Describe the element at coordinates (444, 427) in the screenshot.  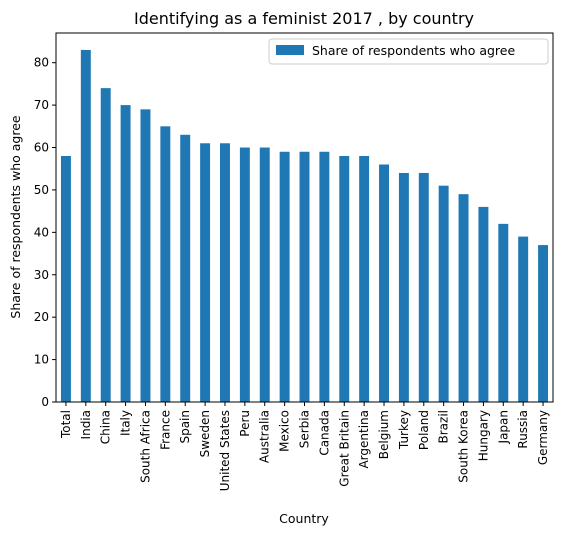
I see `x-tick-label: Brazil` at that location.